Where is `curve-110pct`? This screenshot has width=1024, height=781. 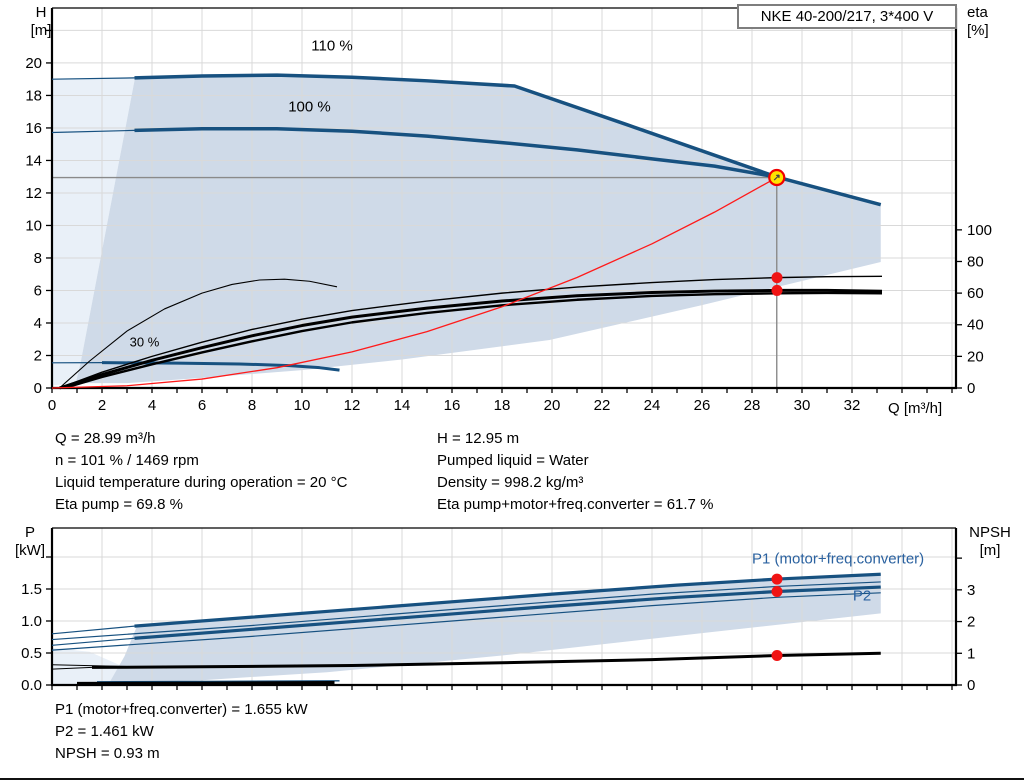
curve-110pct is located at coordinates (508, 140).